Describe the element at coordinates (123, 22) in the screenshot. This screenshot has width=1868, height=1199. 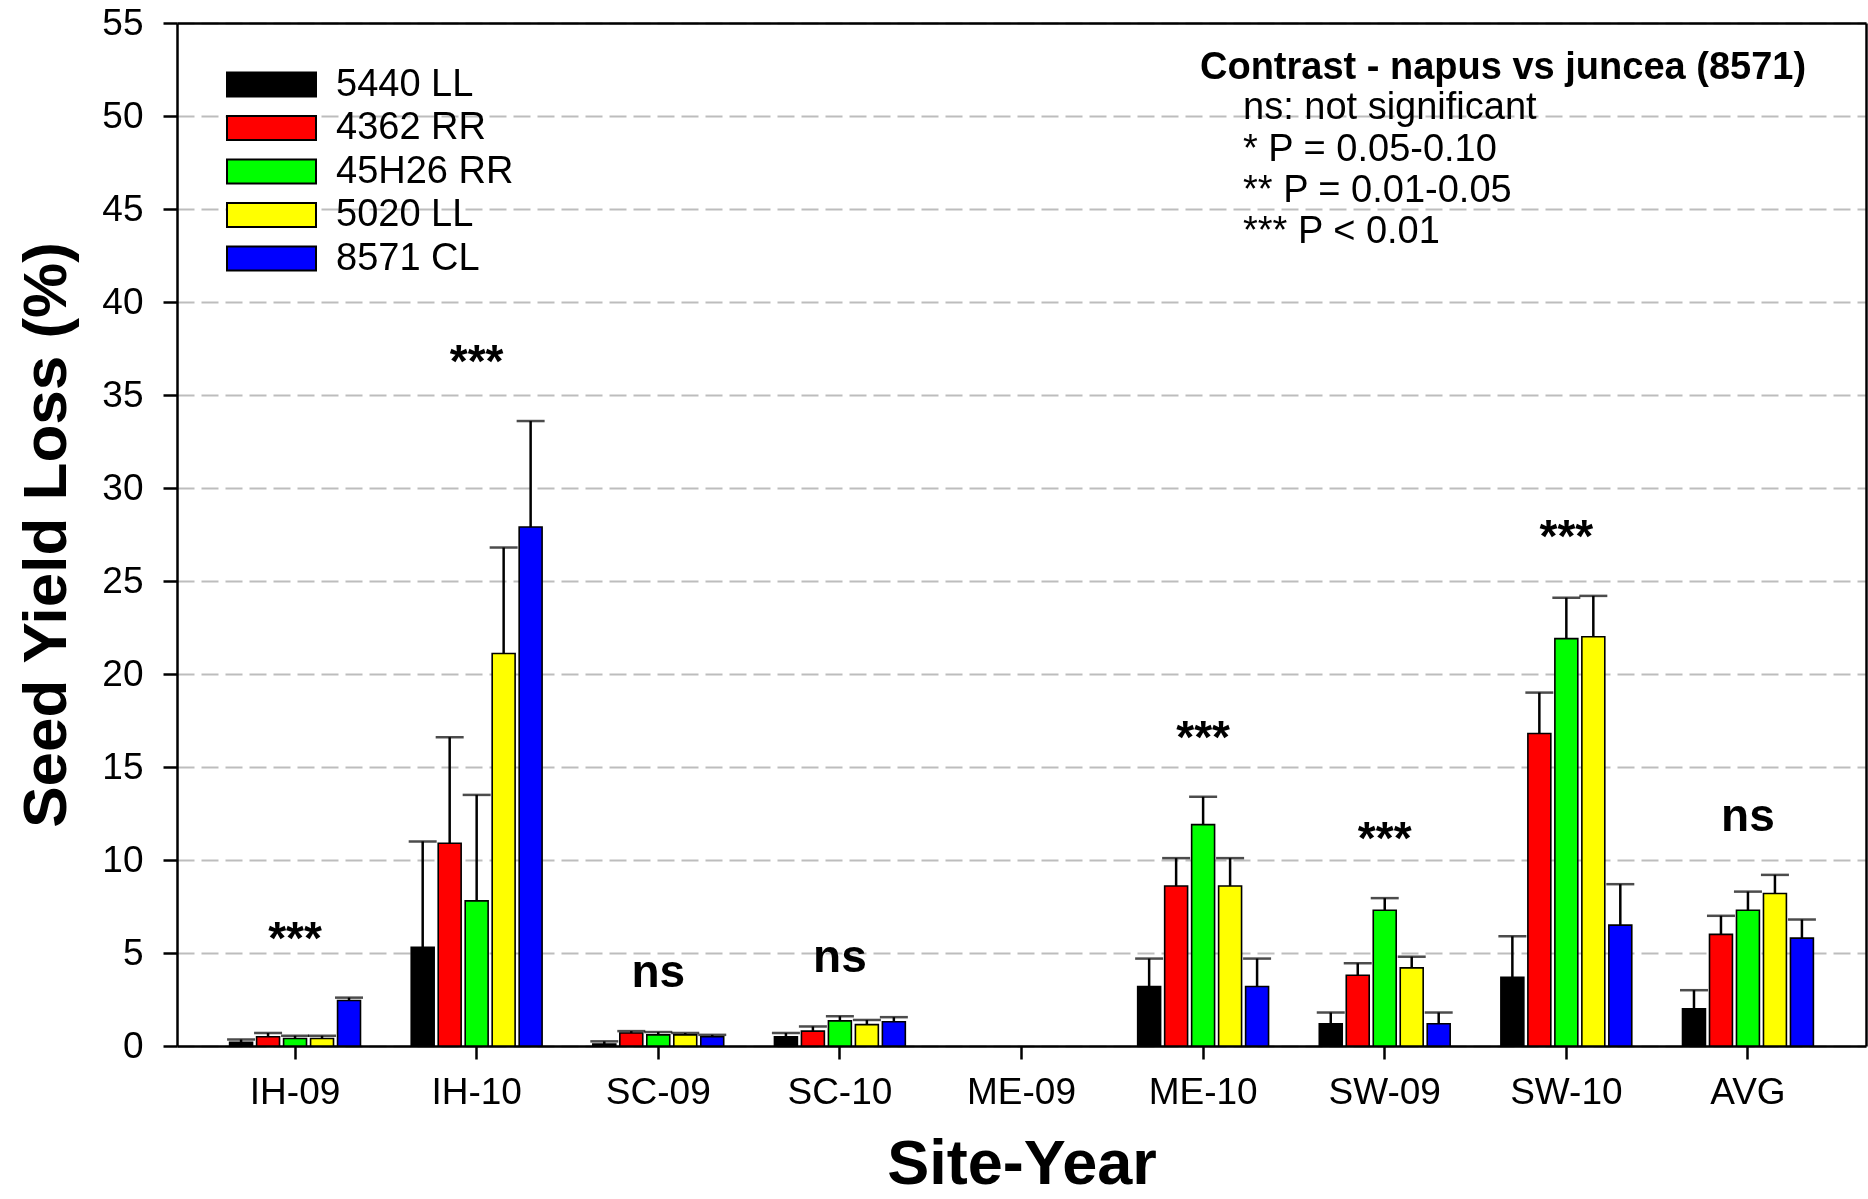
I see `y-tick-label: 55` at that location.